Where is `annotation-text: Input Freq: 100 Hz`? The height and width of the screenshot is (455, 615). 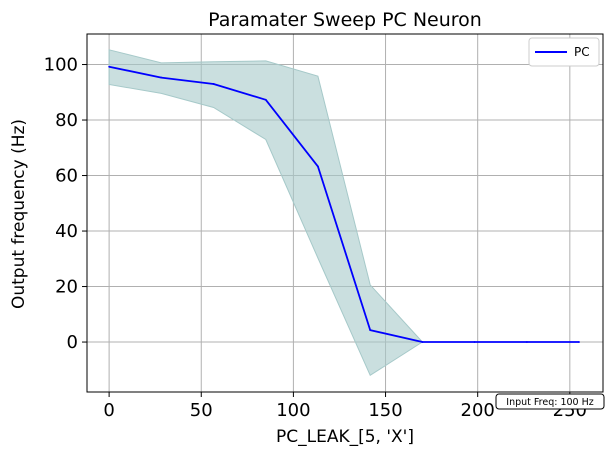
annotation-text: Input Freq: 100 Hz is located at coordinates (549, 402).